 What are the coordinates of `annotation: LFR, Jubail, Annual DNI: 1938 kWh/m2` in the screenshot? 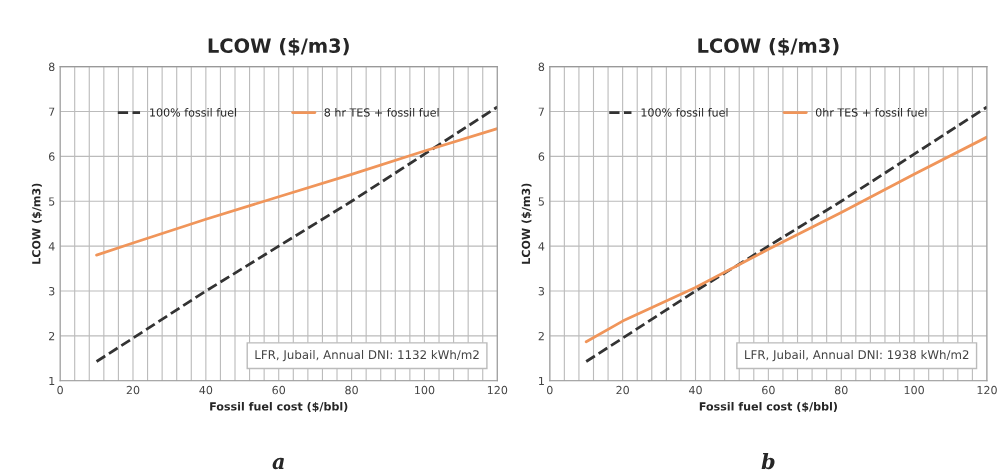 It's located at (857, 355).